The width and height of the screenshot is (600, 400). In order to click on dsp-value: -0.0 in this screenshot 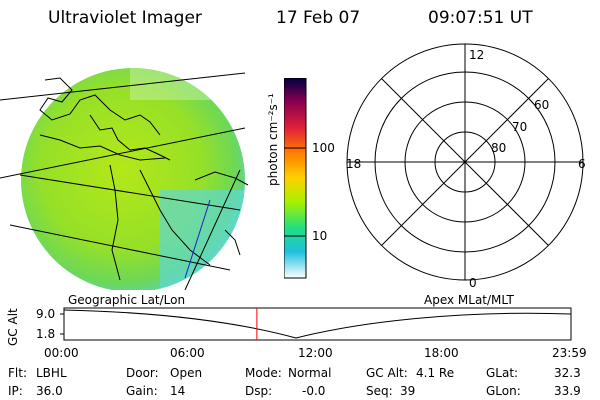, I will do `click(314, 391)`.